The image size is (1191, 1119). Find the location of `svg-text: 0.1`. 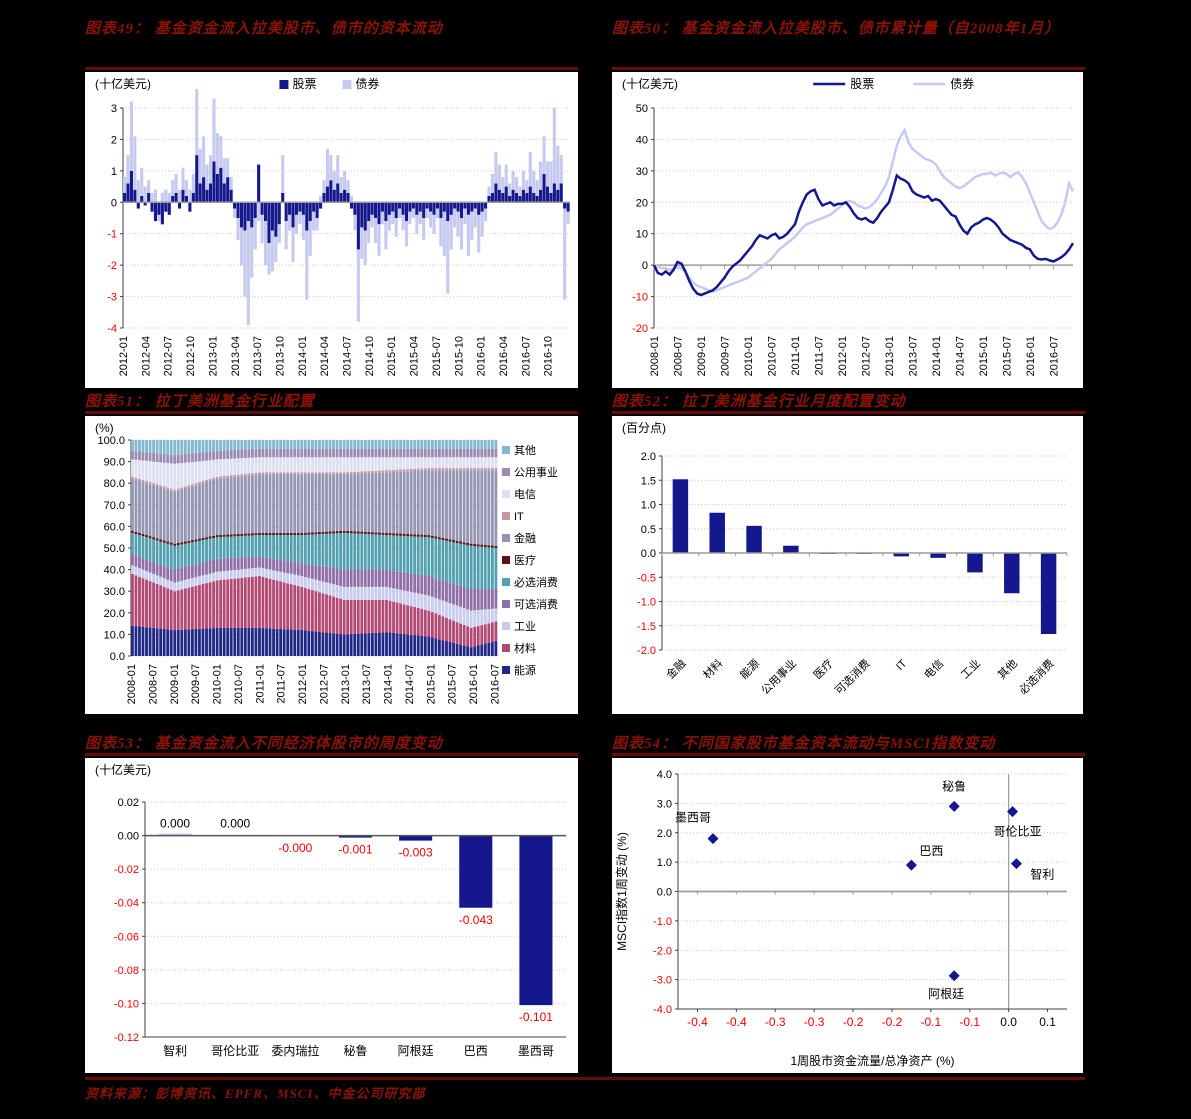

svg-text: 0.1 is located at coordinates (1047, 1022).